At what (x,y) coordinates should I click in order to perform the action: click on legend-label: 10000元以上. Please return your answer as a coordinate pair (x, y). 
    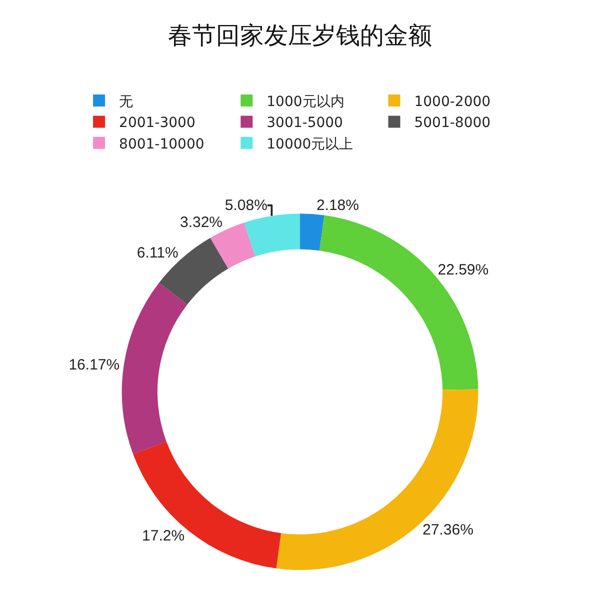
    Looking at the image, I should click on (310, 144).